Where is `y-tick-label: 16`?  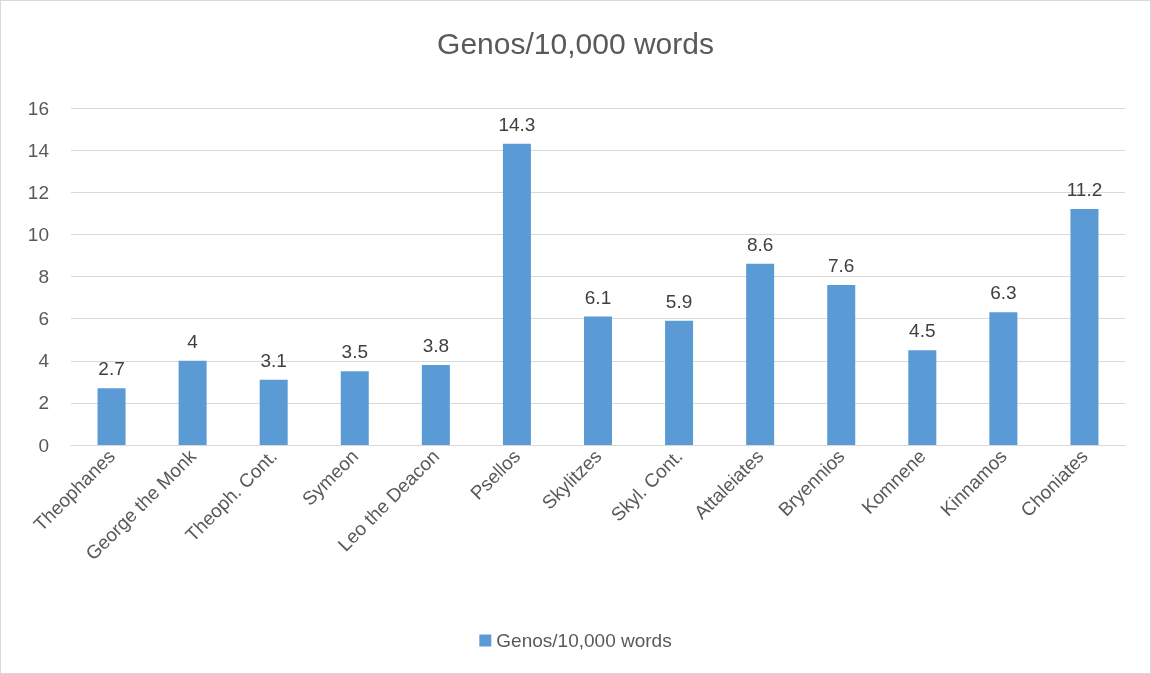 y-tick-label: 16 is located at coordinates (38, 108).